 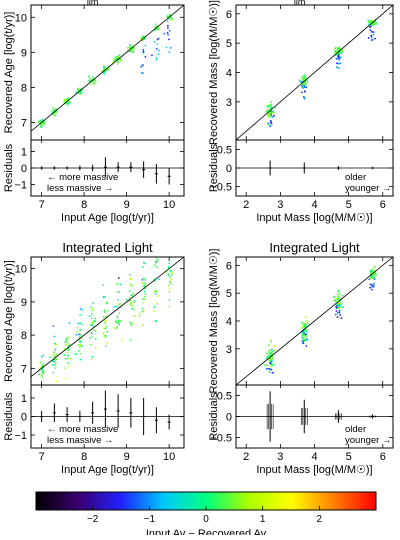 I want to click on y-tick-label: 9, so click(x=24, y=53).